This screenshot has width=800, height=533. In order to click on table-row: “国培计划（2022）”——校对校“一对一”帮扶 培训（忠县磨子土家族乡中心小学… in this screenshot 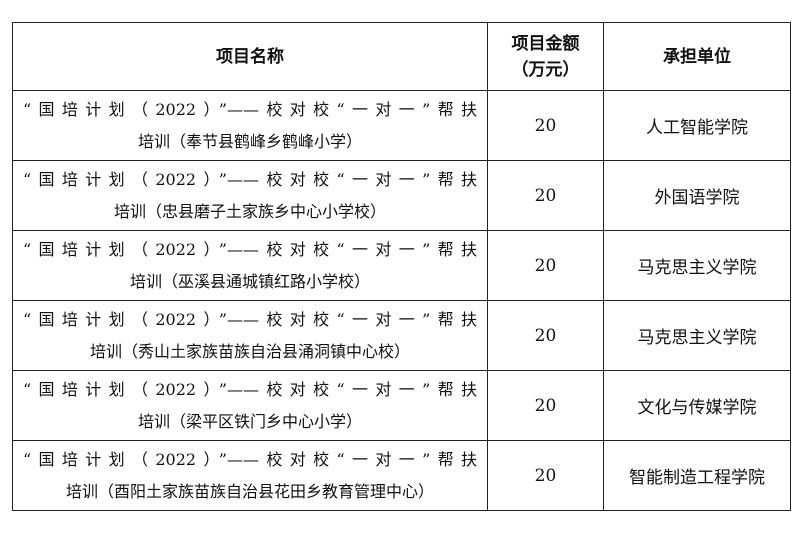, I will do `click(401, 195)`.